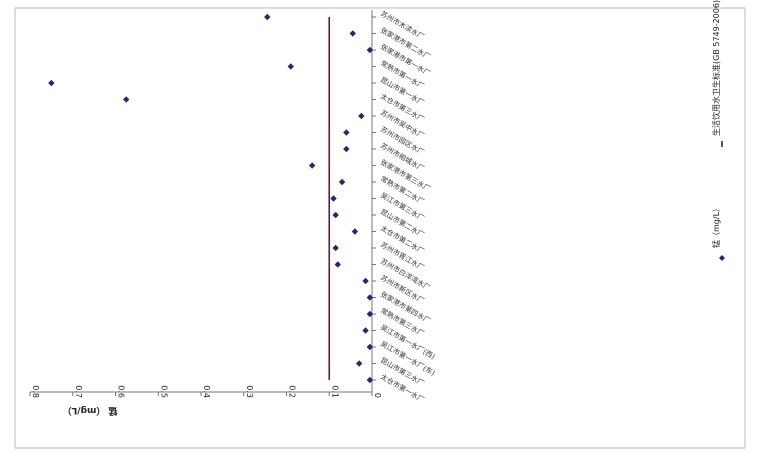  I want to click on legend-label-points: 锰（mg/L）, so click(716, 226).